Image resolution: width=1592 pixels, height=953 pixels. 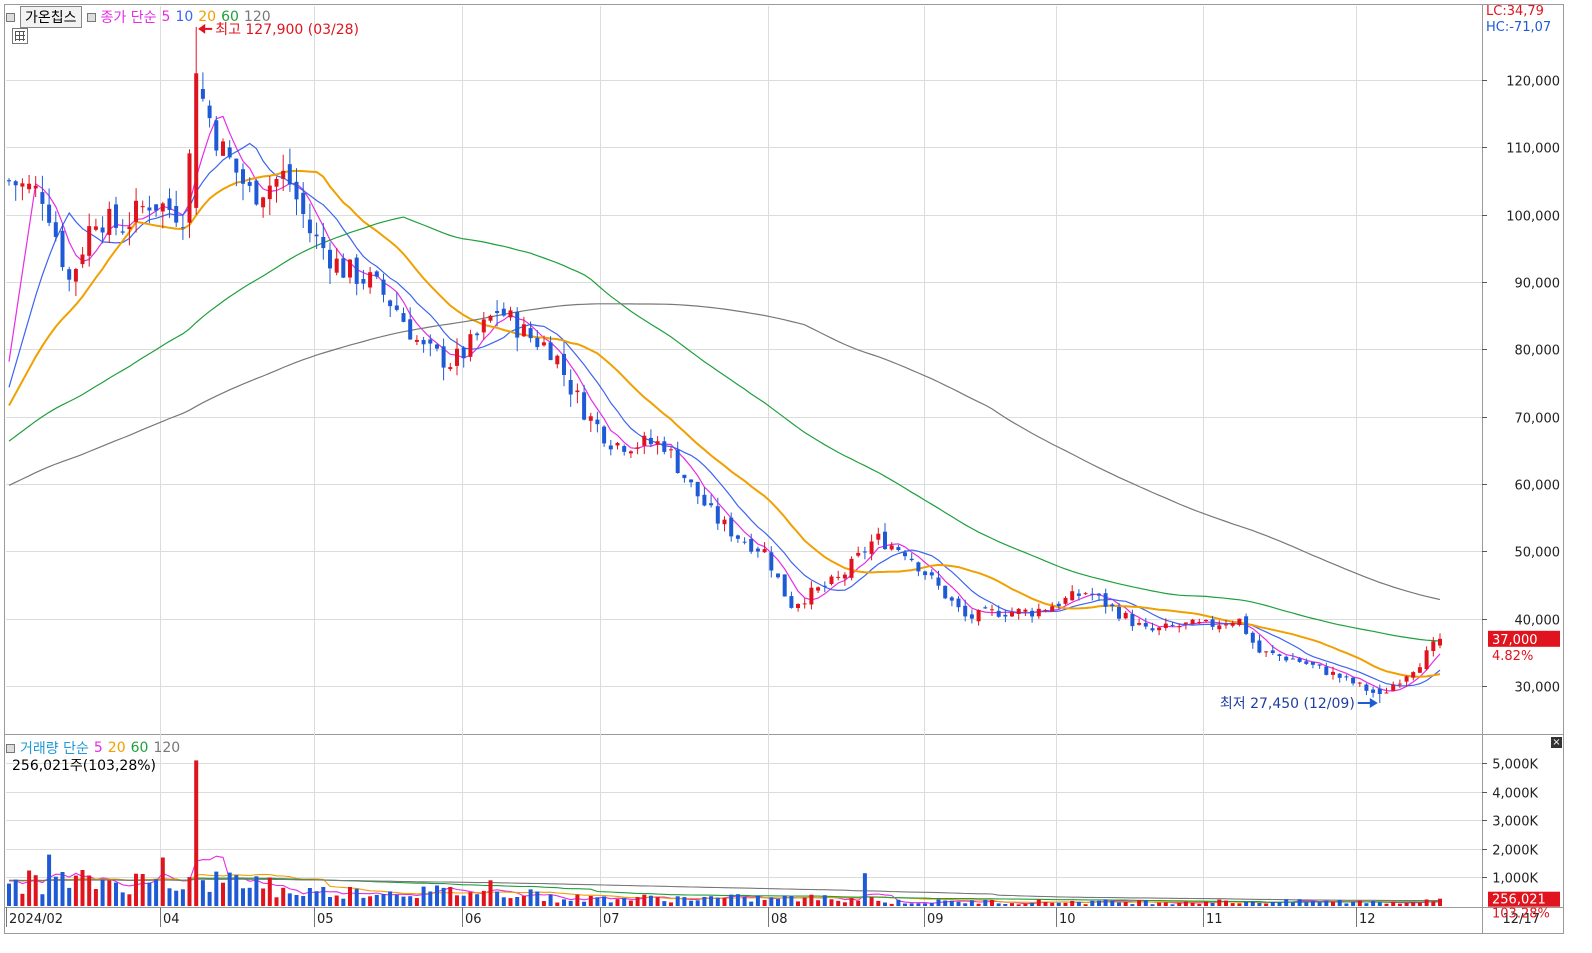 I want to click on volume-square-icon, so click(x=10, y=748).